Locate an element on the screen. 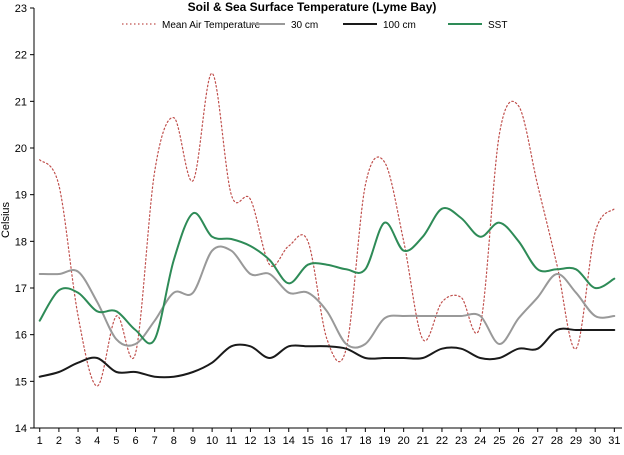 Image resolution: width=624 pixels, height=455 pixels. x-tick-label: 16 is located at coordinates (327, 441).